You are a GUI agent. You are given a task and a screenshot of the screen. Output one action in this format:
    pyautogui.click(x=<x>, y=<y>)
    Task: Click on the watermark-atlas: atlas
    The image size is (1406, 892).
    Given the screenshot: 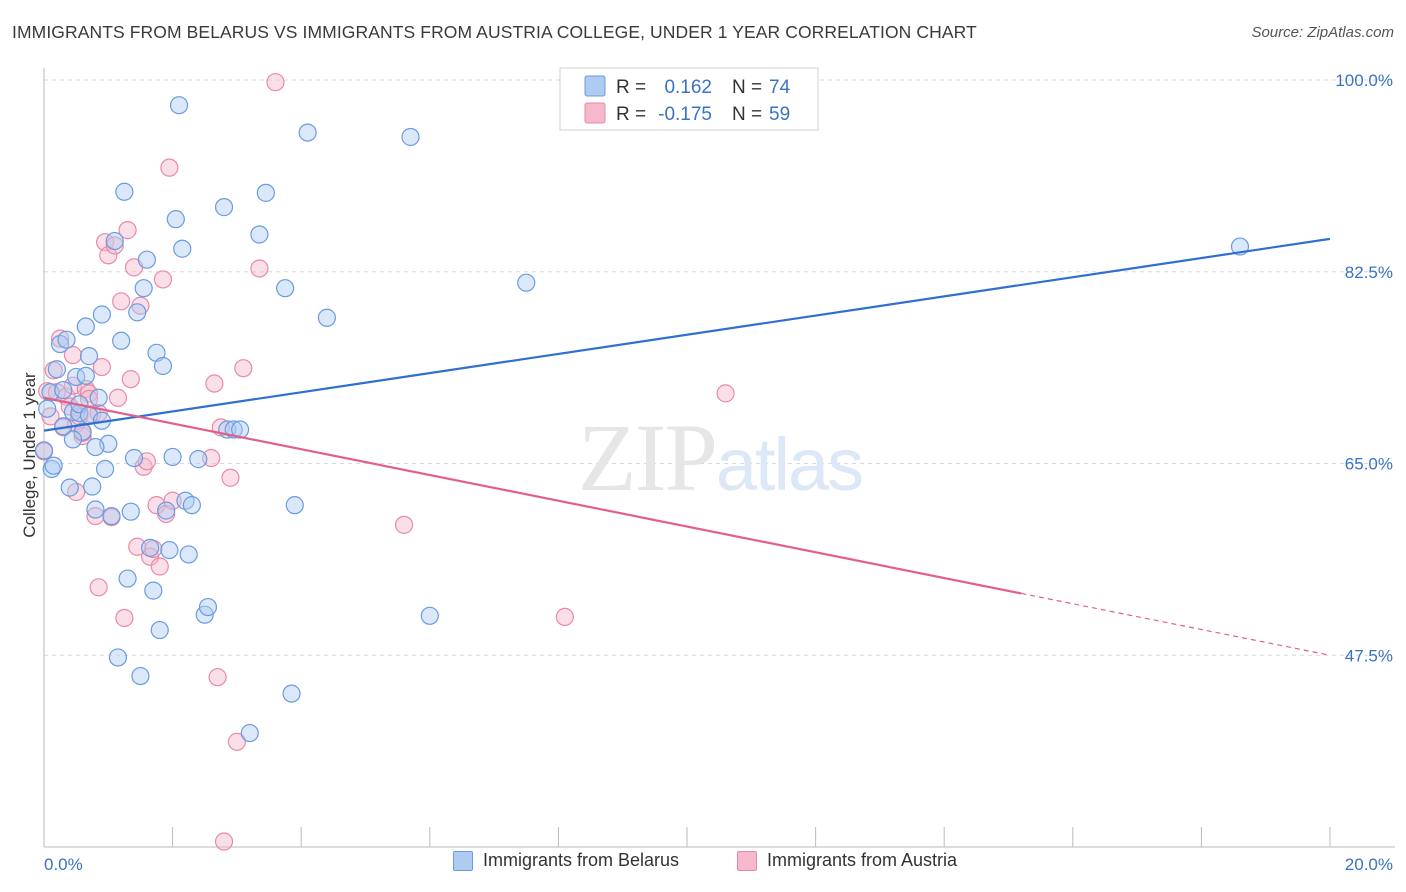 What is the action you would take?
    pyautogui.click(x=789, y=464)
    